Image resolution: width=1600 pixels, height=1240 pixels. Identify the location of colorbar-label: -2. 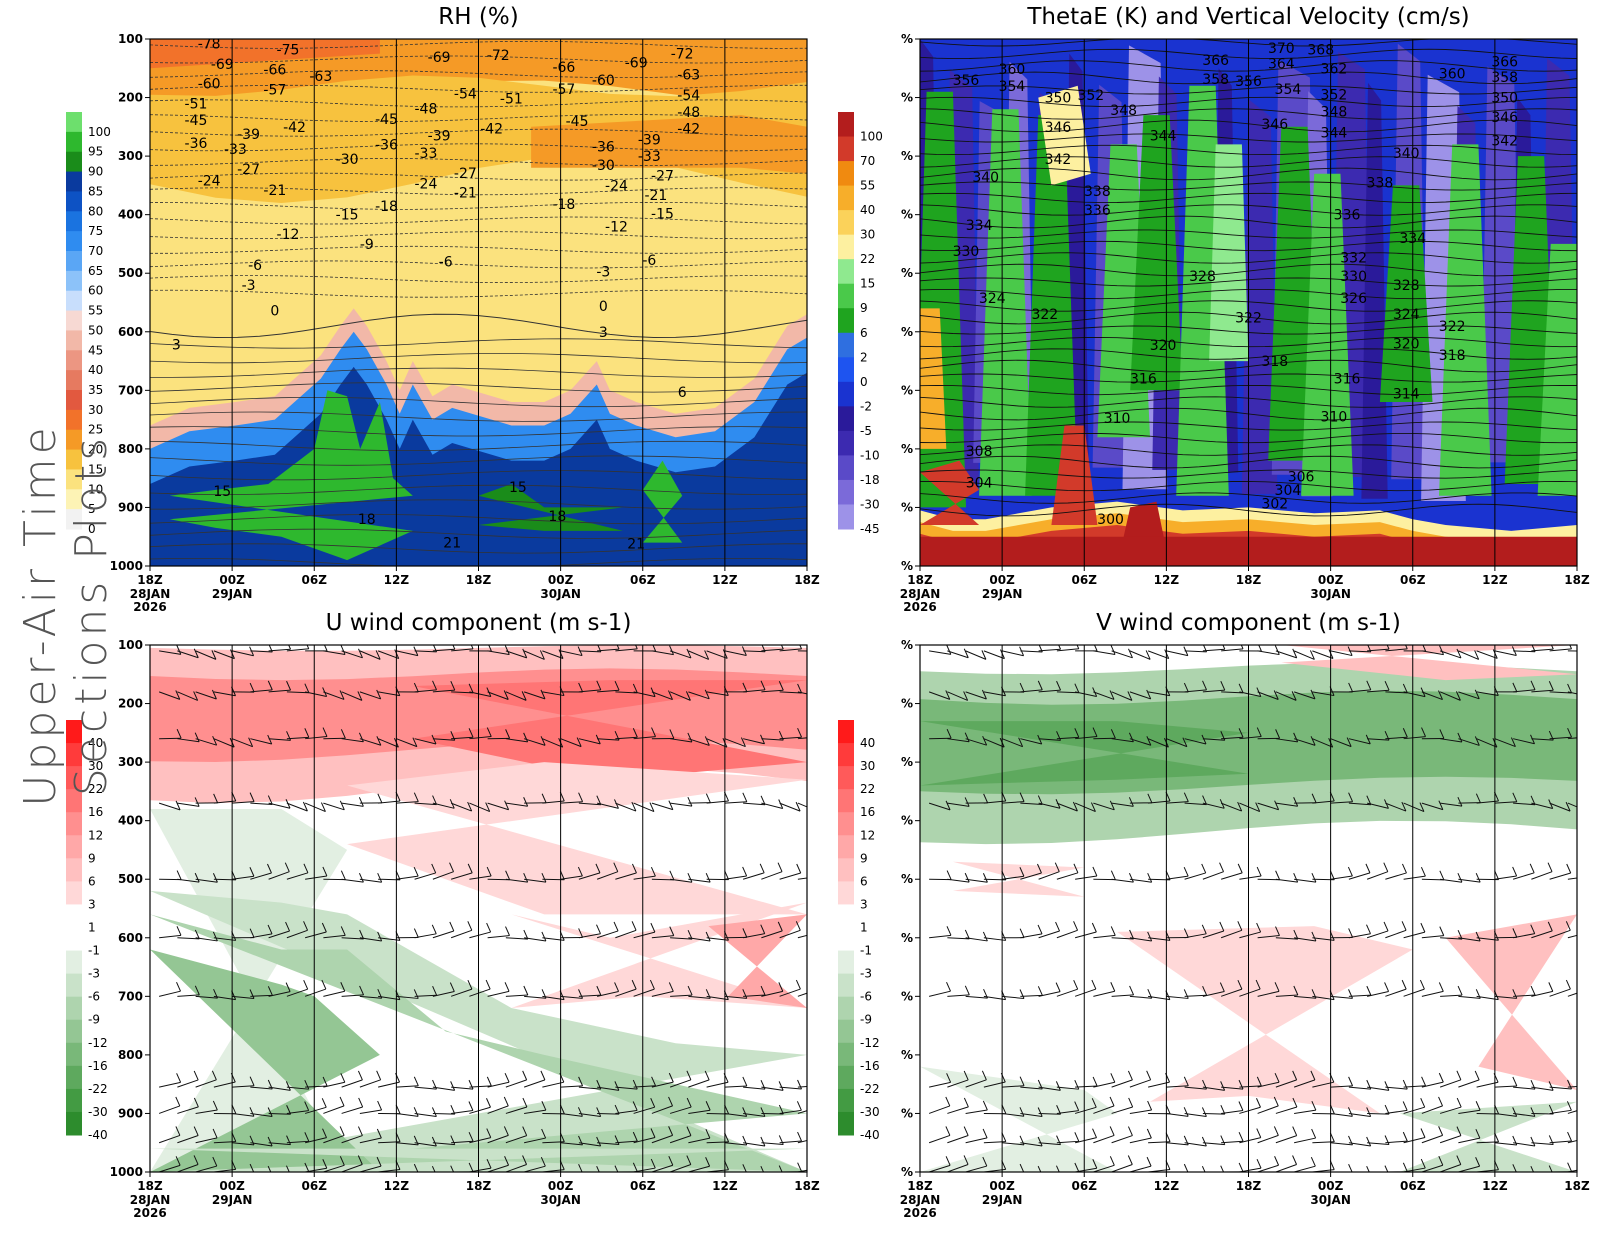
(866, 406).